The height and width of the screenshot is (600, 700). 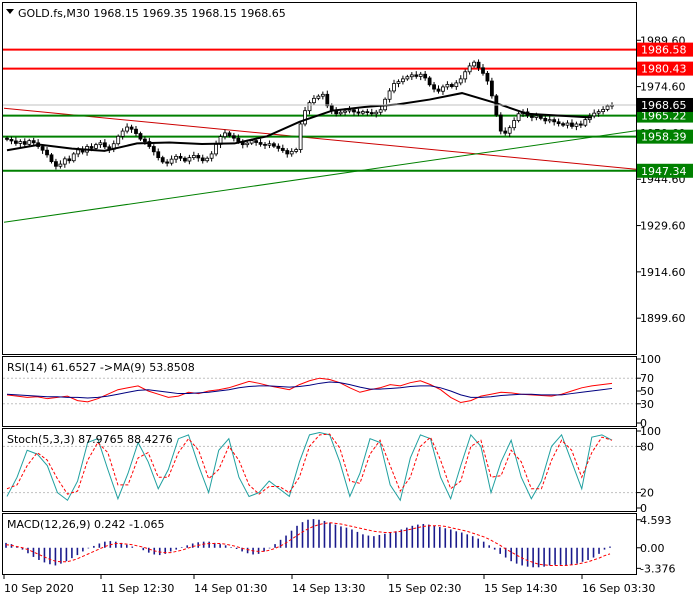 What do you see at coordinates (663, 87) in the screenshot?
I see `price-tick-label: 1974.60` at bounding box center [663, 87].